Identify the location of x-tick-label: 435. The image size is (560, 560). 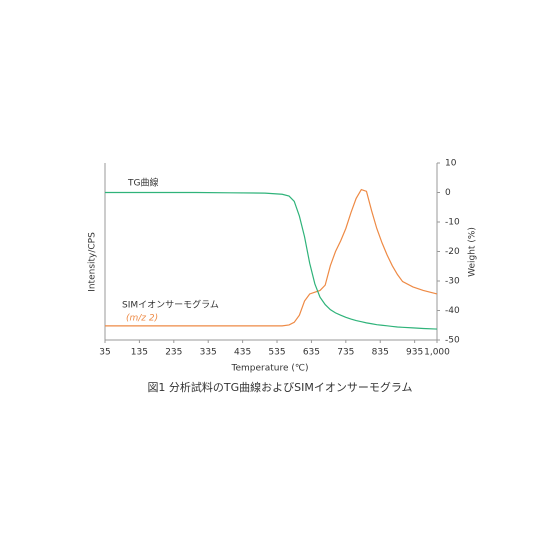
(242, 353).